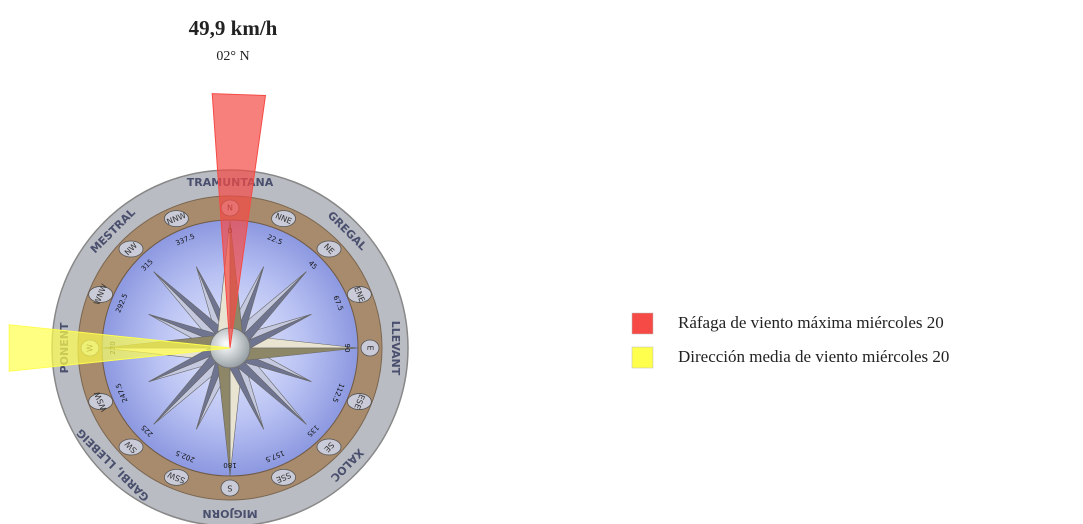 This screenshot has height=524, width=1083. Describe the element at coordinates (813, 356) in the screenshot. I see `legend-label: Dirección media de viento miércoles 20` at that location.